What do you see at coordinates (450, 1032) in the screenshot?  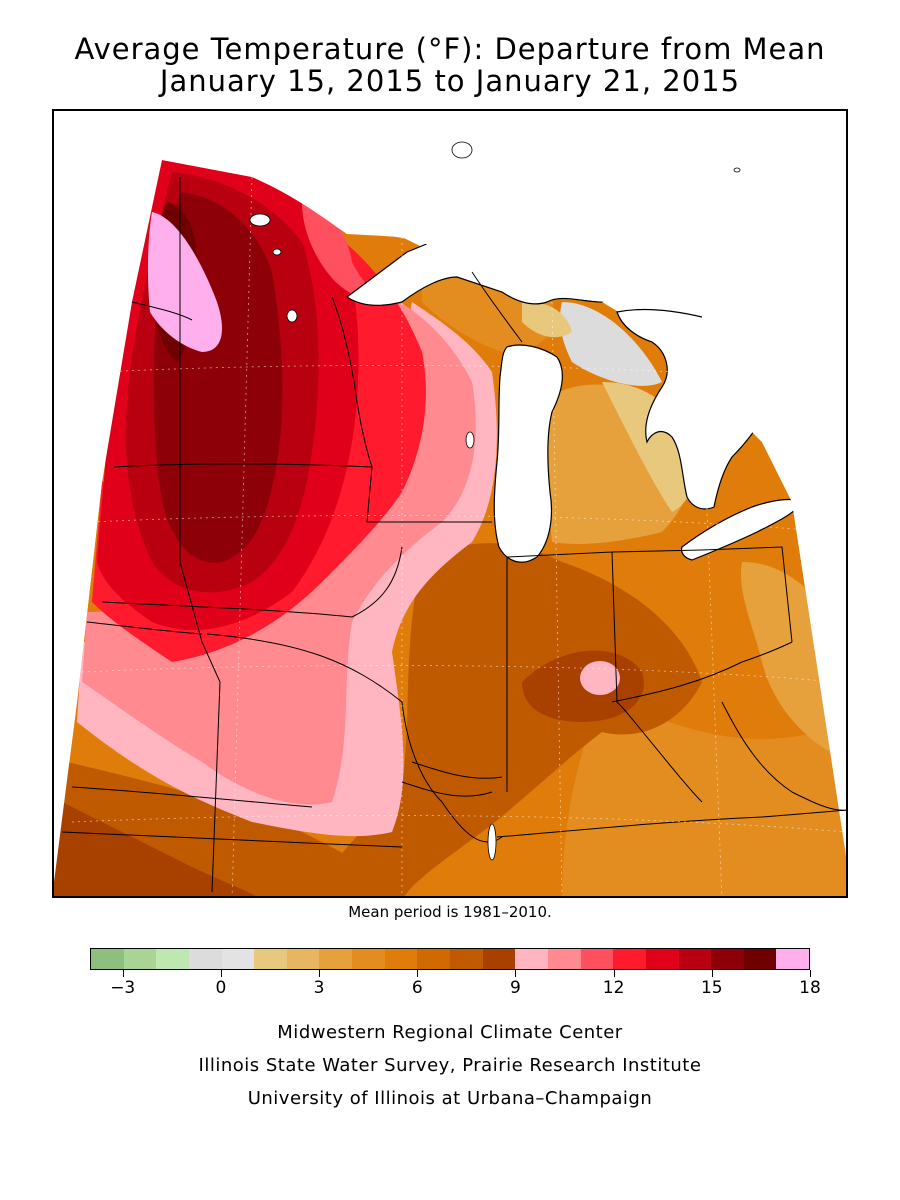 I see `credit-mrcc: Midwestern Regional Climate Center` at bounding box center [450, 1032].